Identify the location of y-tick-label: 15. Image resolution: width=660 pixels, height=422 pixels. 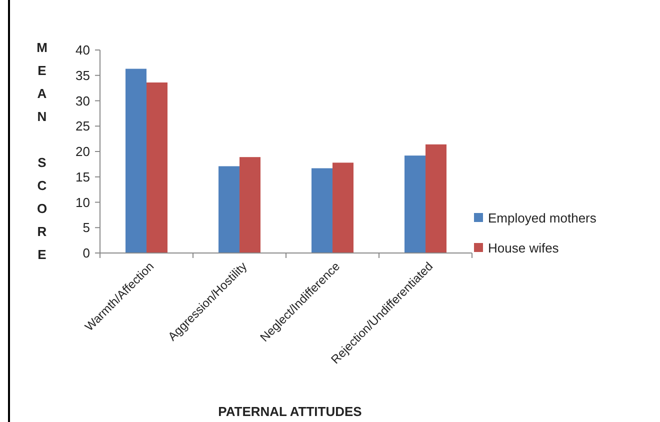
(83, 176).